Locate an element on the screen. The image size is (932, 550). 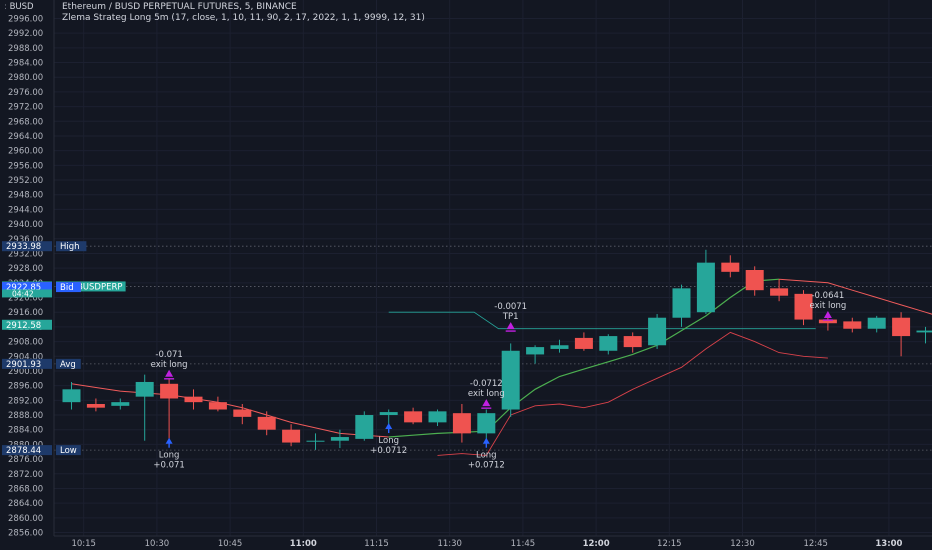
y-tick-label: 2948.00 is located at coordinates (25, 196).